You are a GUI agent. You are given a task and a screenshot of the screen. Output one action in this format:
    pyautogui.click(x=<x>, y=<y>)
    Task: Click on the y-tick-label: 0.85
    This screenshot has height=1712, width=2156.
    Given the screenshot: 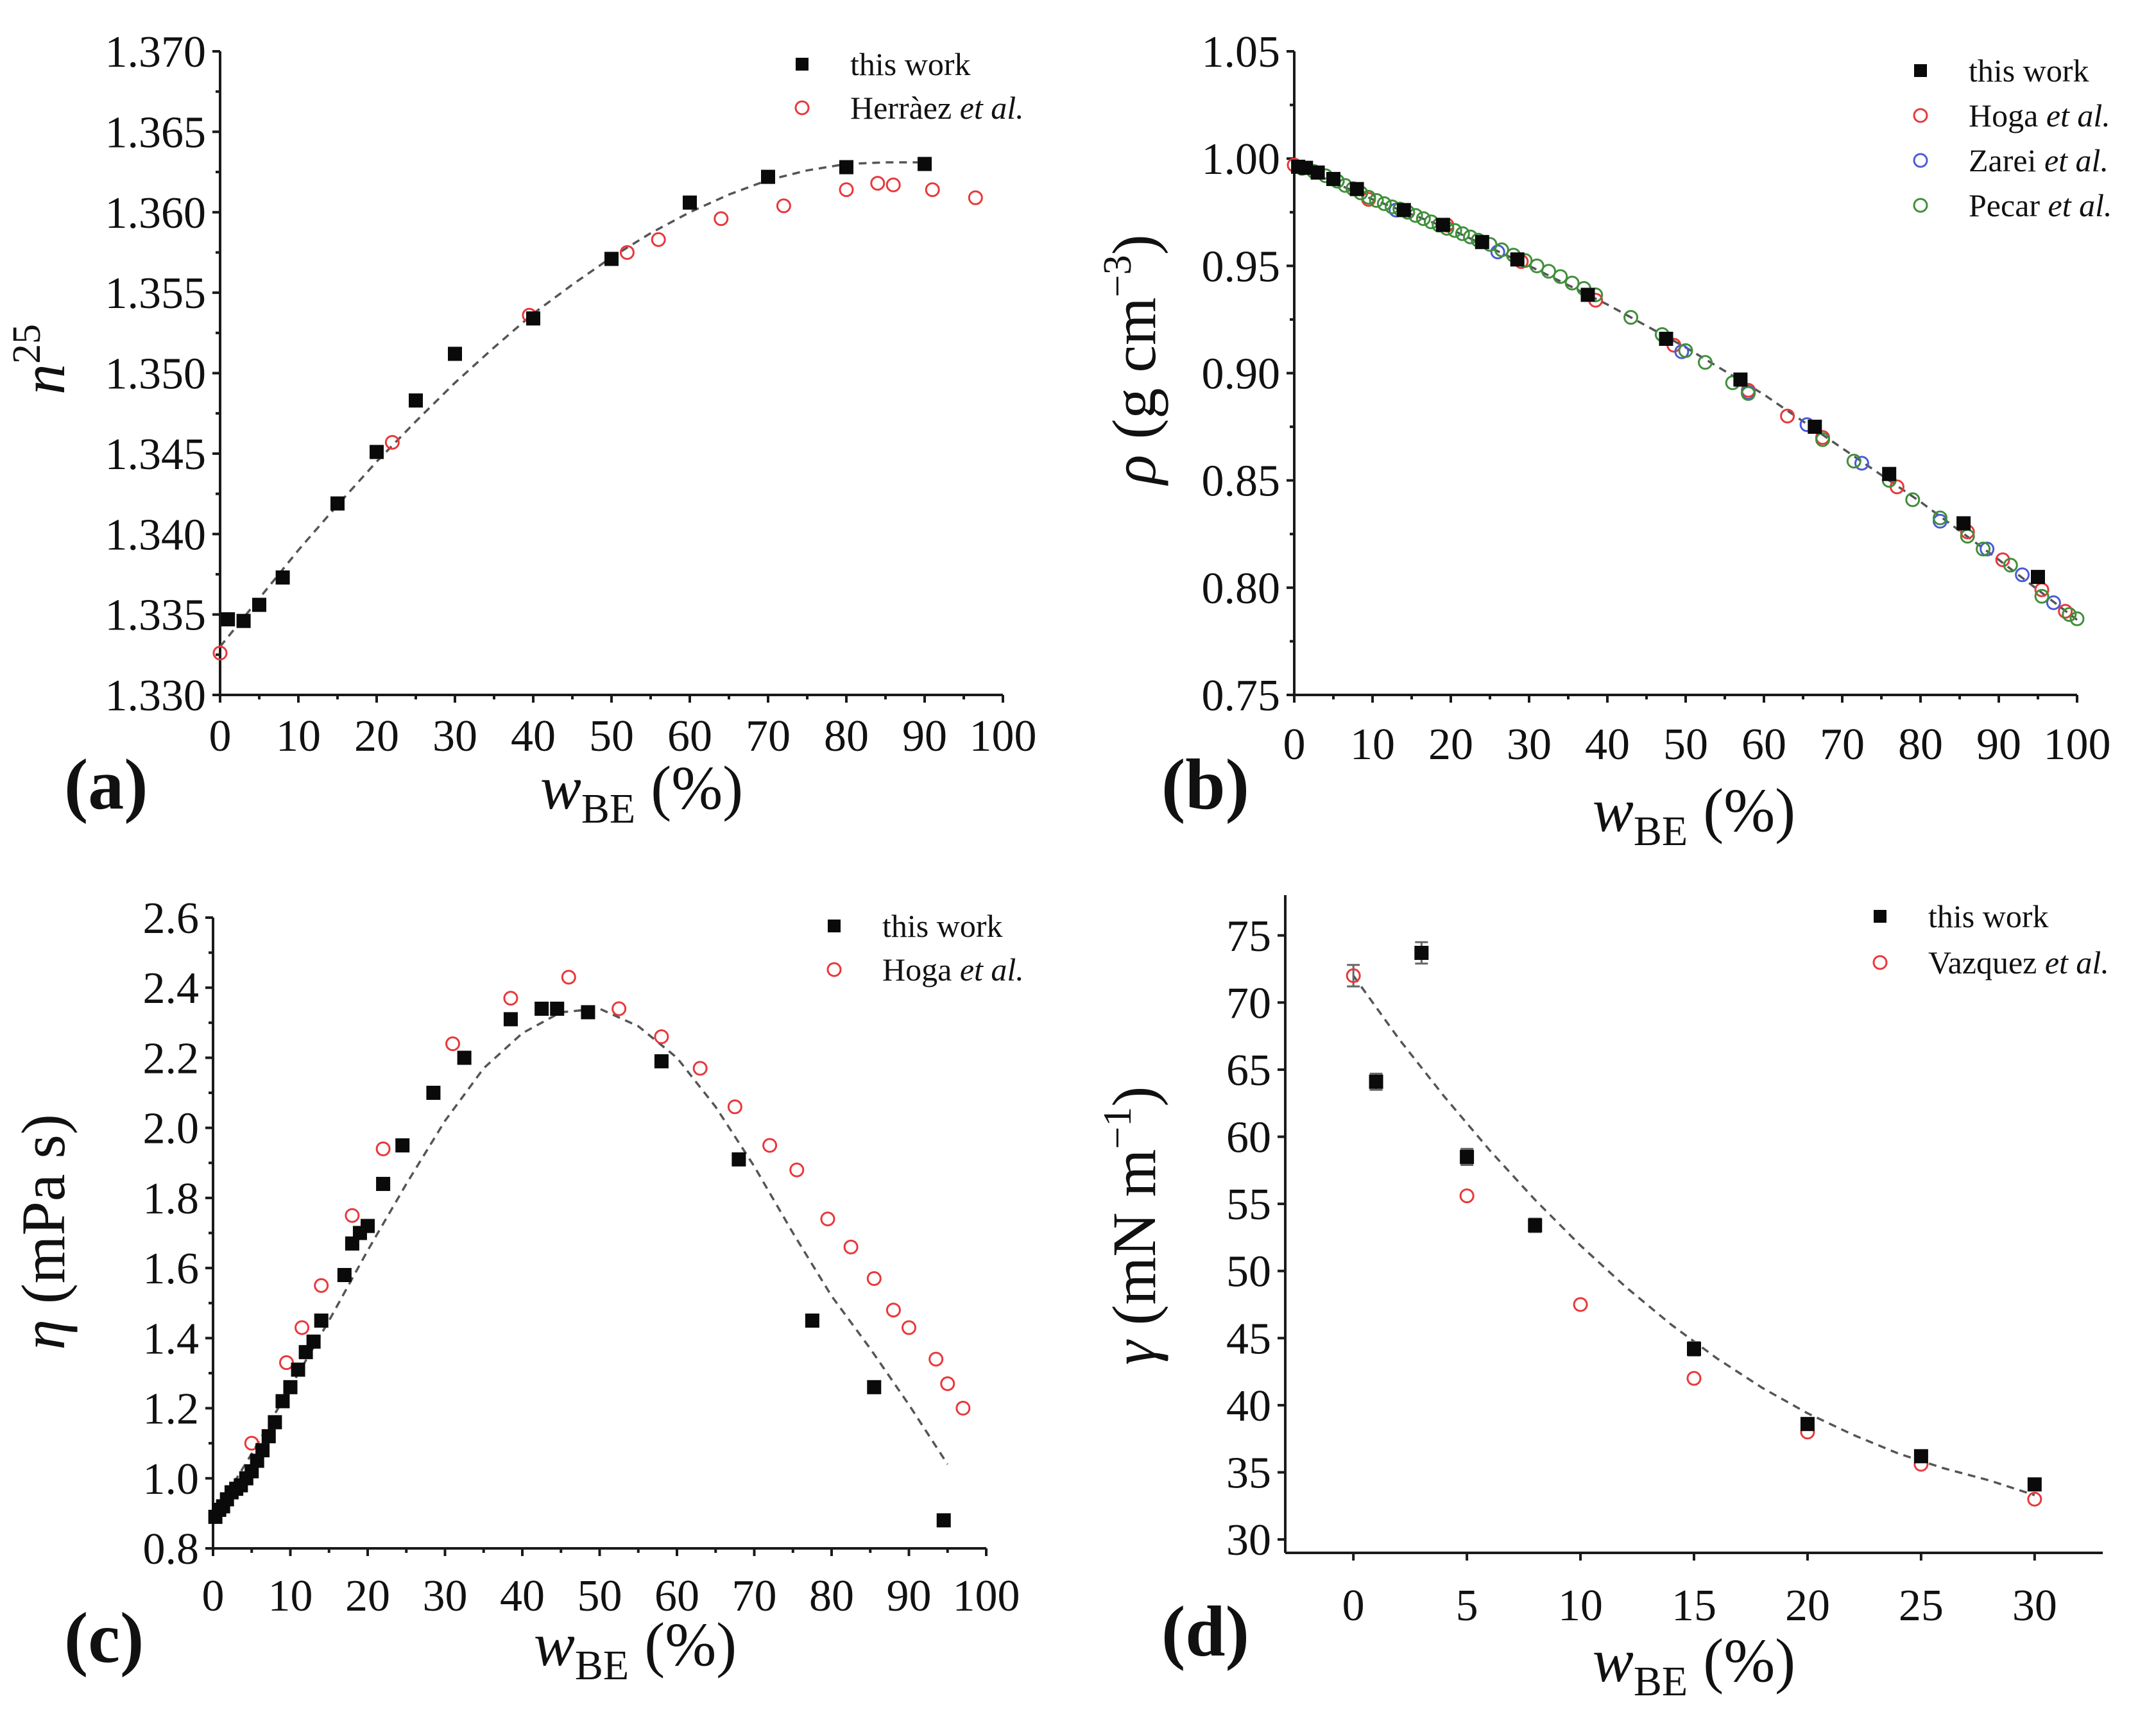 What is the action you would take?
    pyautogui.click(x=1241, y=481)
    